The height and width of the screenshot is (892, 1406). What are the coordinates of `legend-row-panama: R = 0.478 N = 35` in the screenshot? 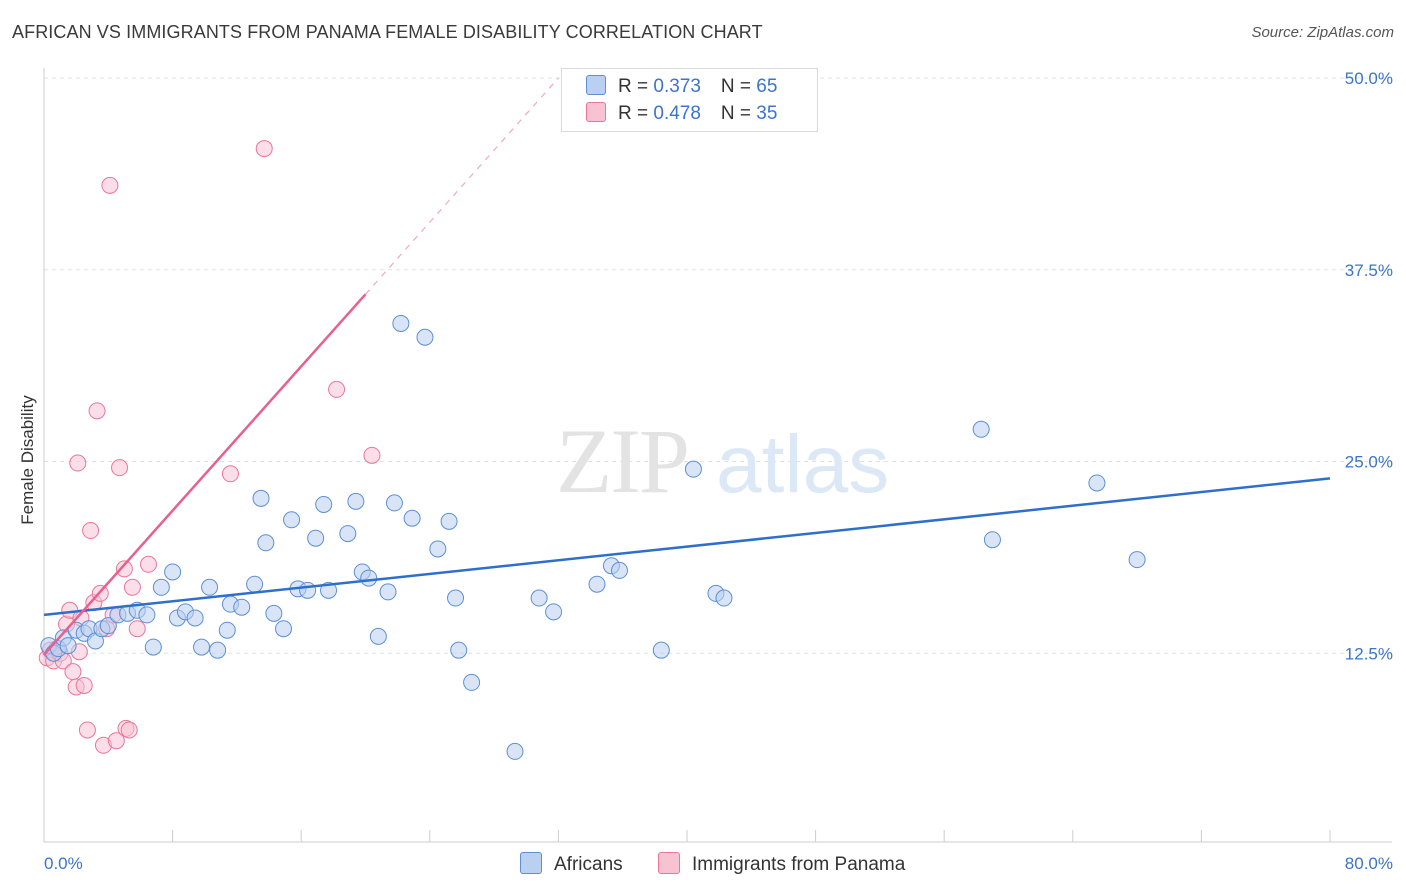 It's located at (681, 113).